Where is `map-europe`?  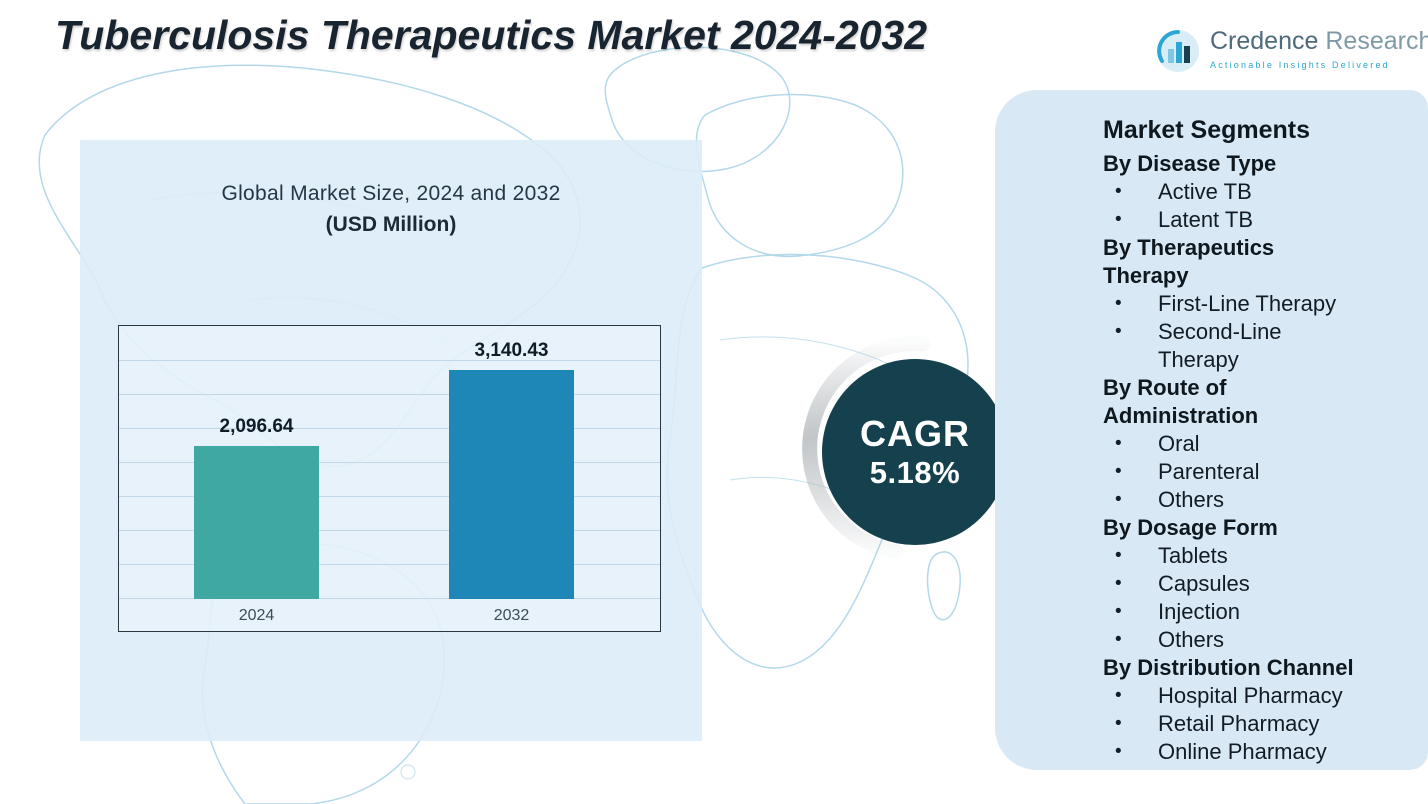 map-europe is located at coordinates (799, 175).